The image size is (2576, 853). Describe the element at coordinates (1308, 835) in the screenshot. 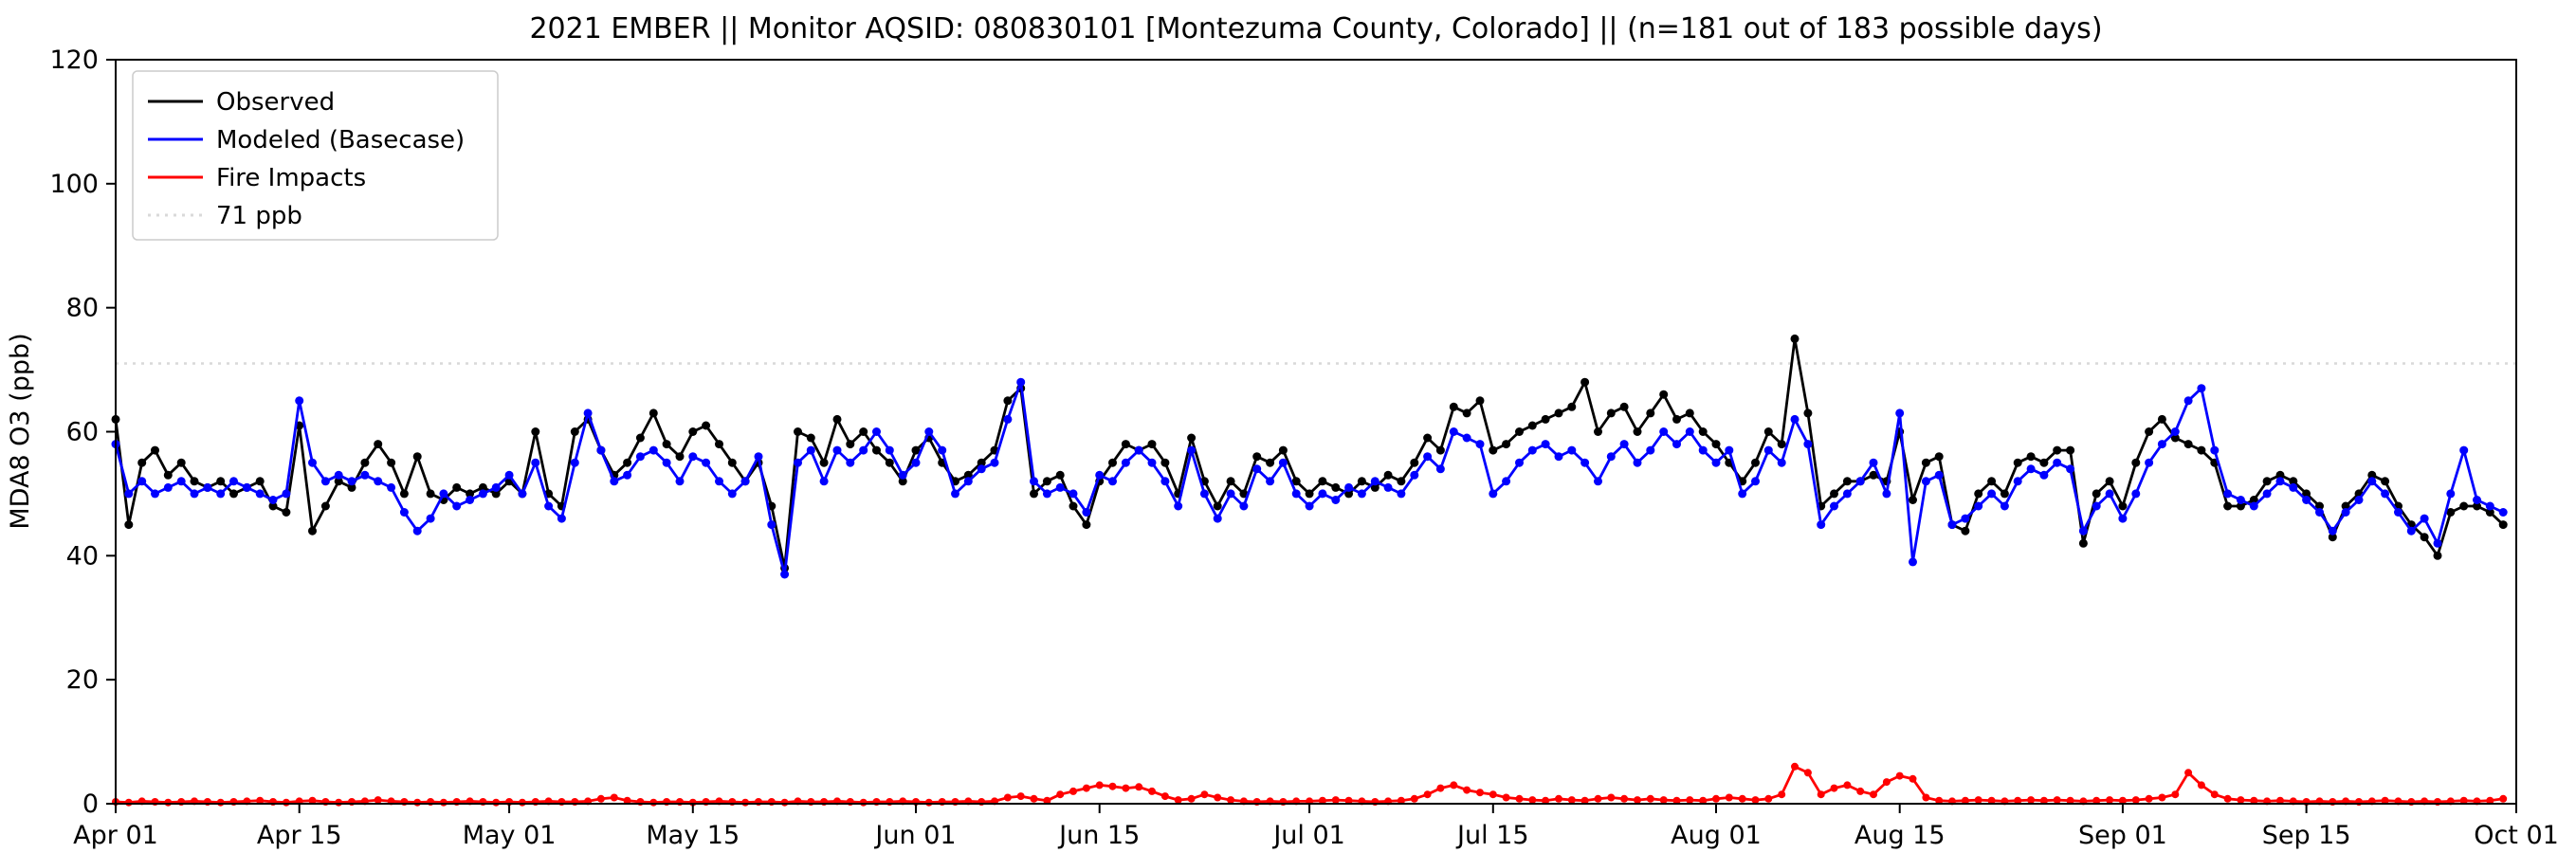

I see `x-tick-label: Jul 01` at that location.